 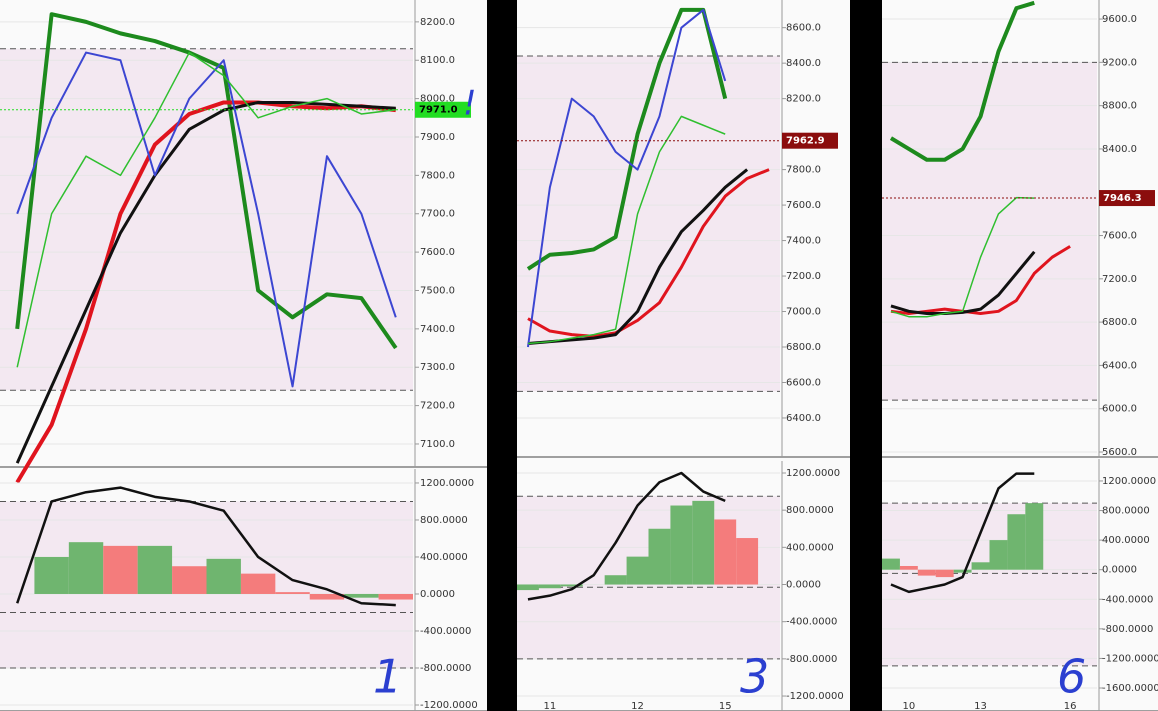 I want to click on y-tick-label: 5600.0, so click(x=1119, y=452).